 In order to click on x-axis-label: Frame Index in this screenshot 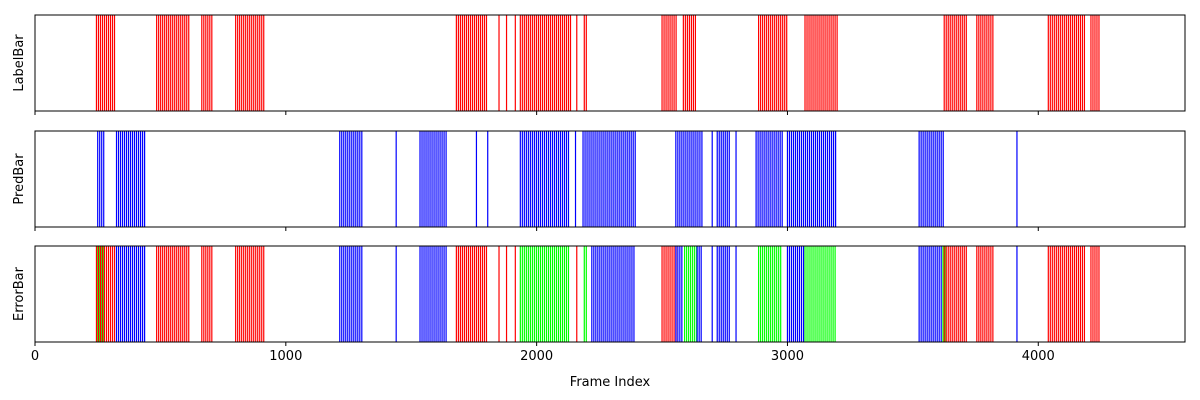, I will do `click(610, 382)`.